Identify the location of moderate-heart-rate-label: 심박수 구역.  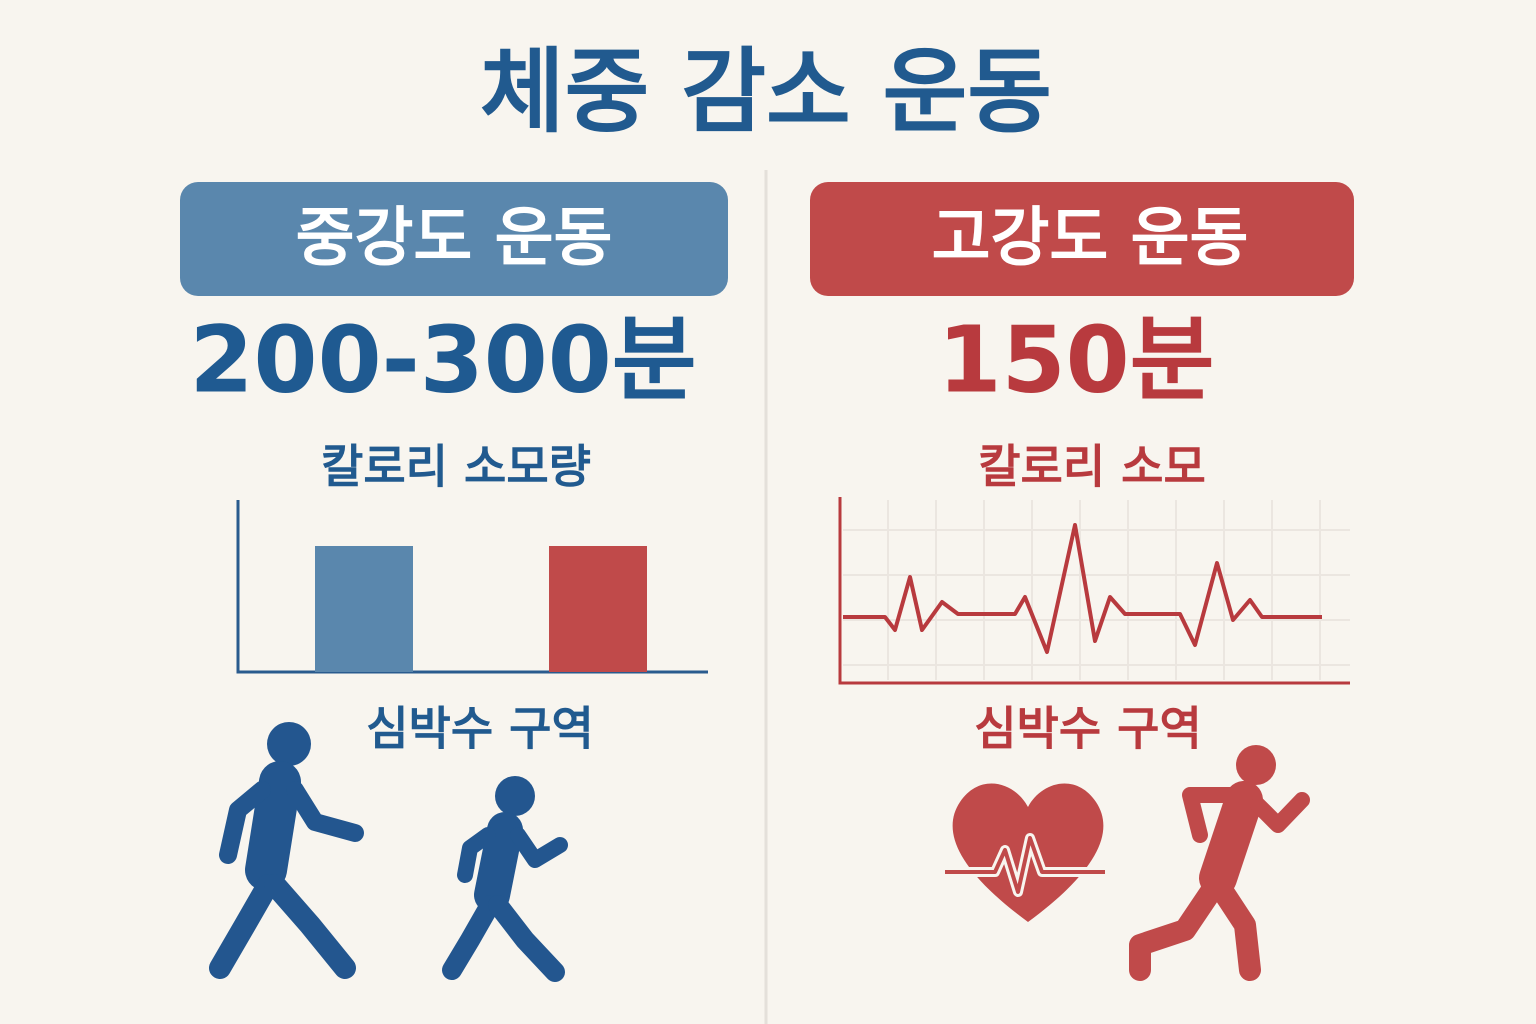
(480, 729).